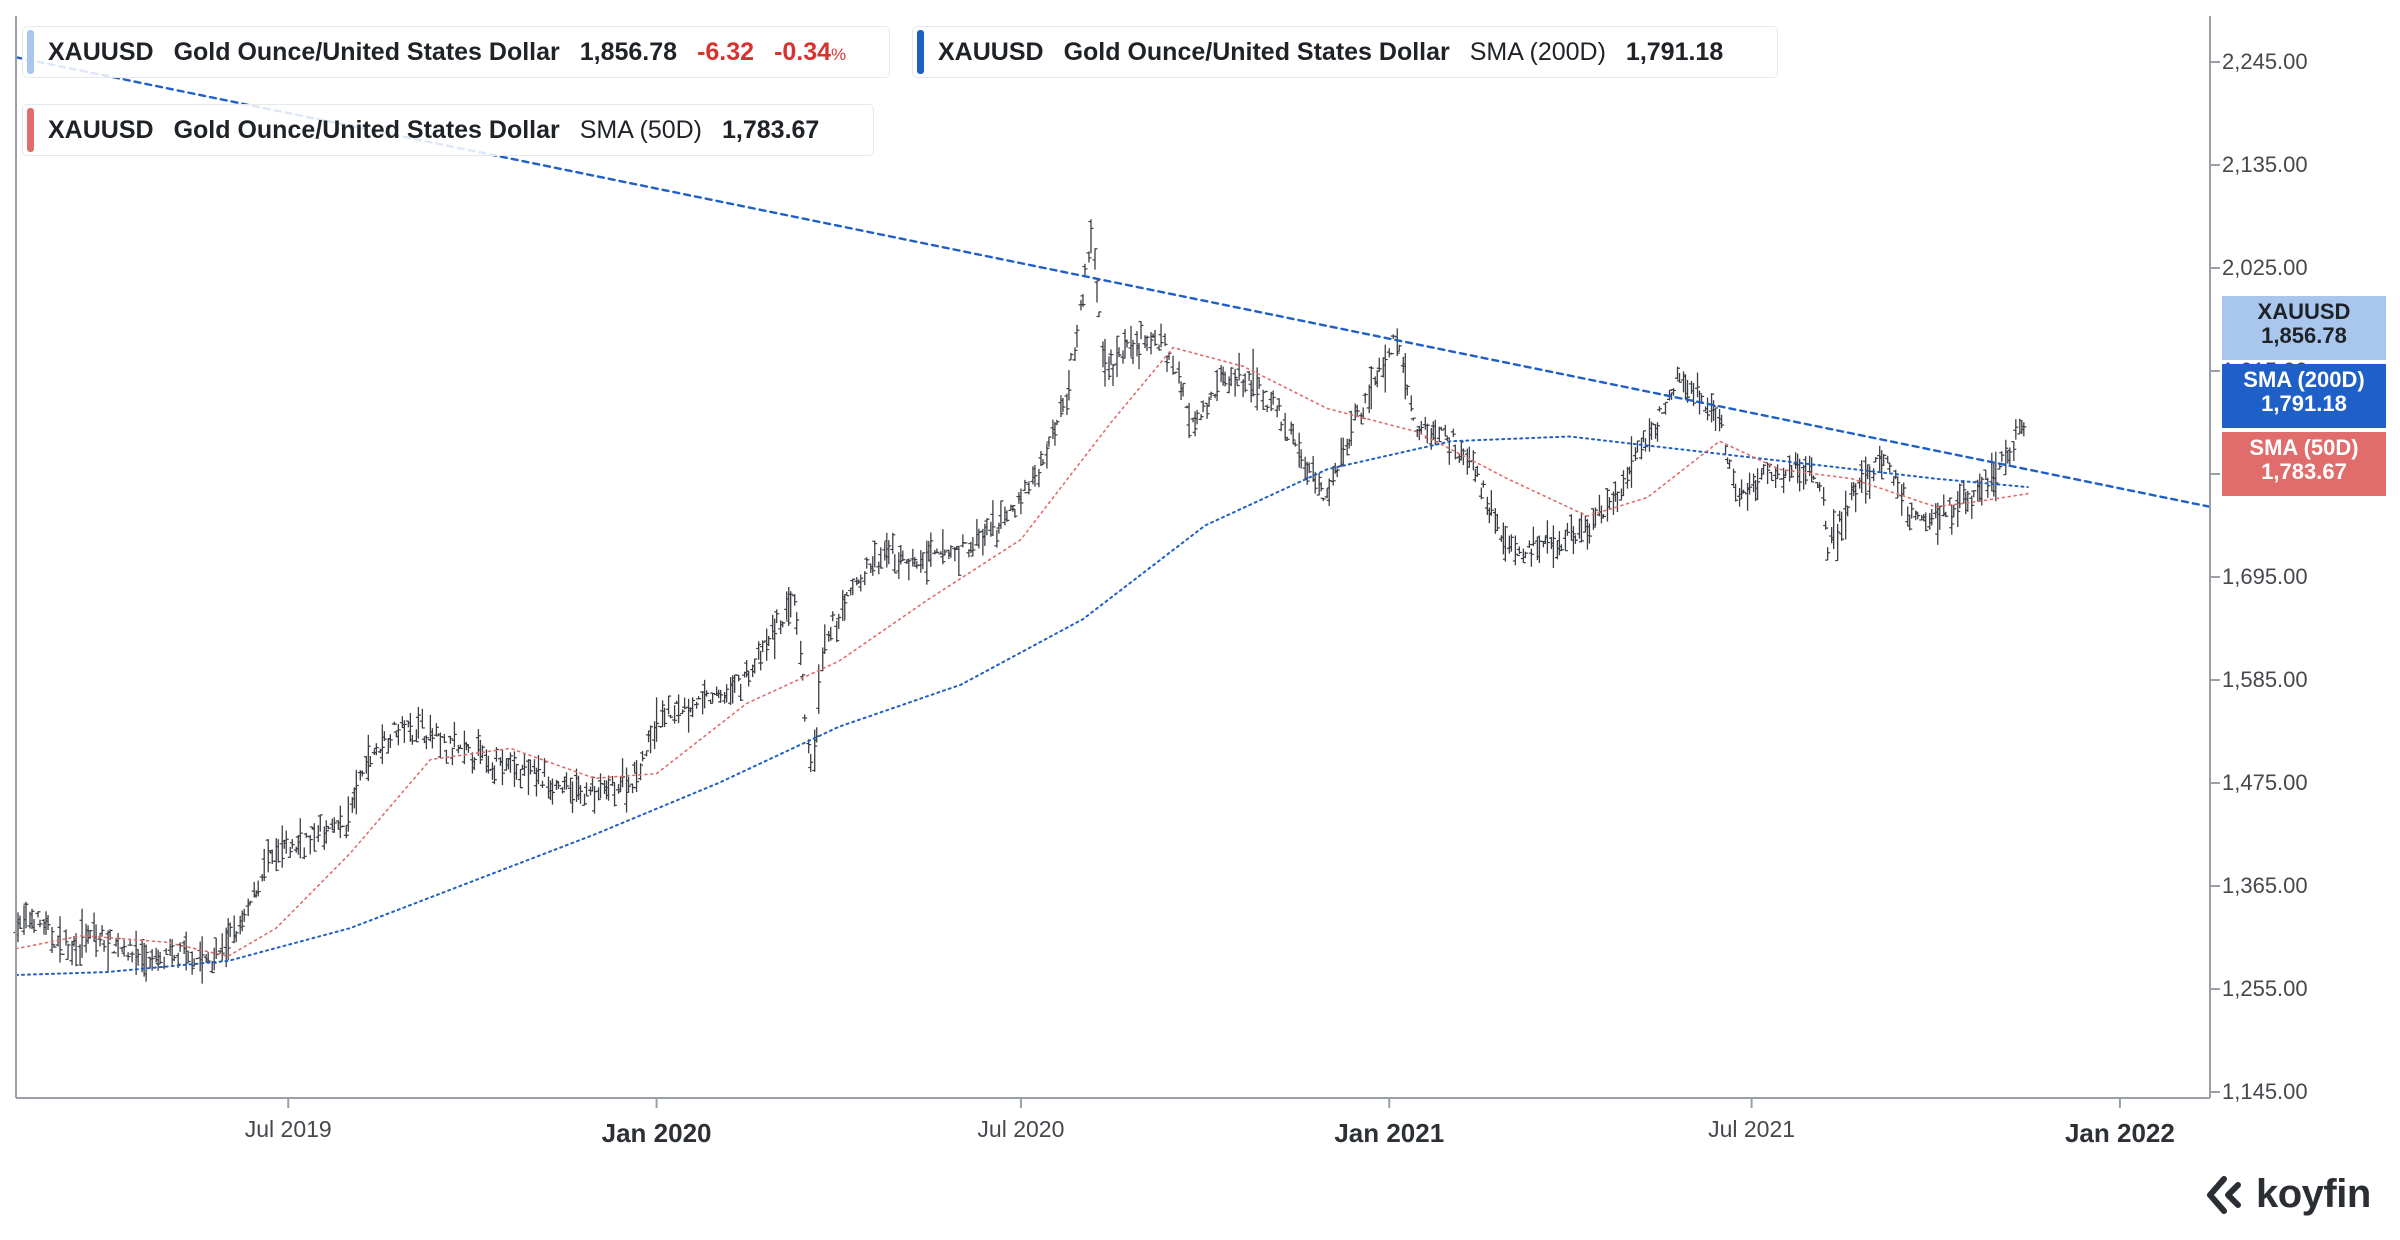  What do you see at coordinates (366, 129) in the screenshot?
I see `legend-sma50-name: Gold Ounce/United States Dollar` at bounding box center [366, 129].